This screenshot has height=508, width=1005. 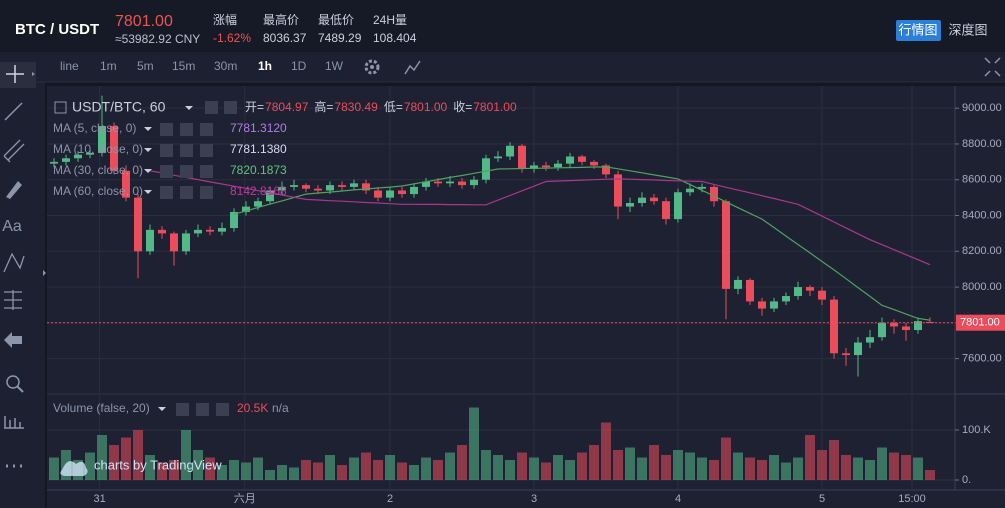 What do you see at coordinates (982, 108) in the screenshot?
I see `y-tick-label: 9000.00` at bounding box center [982, 108].